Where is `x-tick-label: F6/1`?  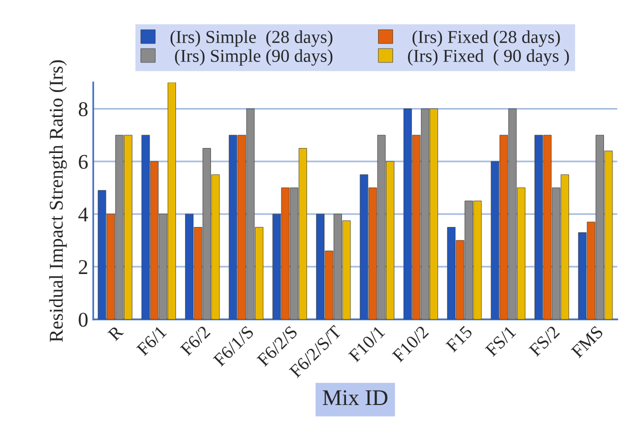 x-tick-label: F6/1 is located at coordinates (151, 340).